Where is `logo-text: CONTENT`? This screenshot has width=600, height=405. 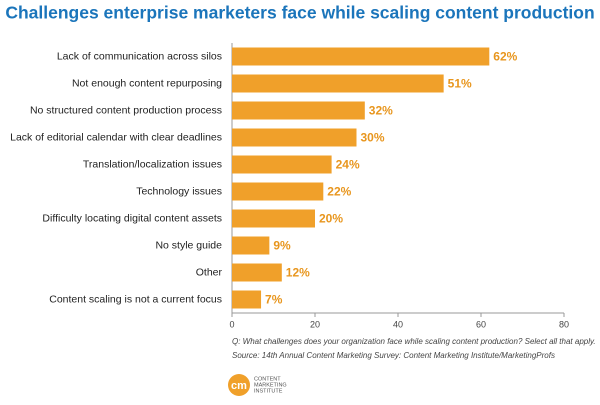 logo-text: CONTENT is located at coordinates (267, 379).